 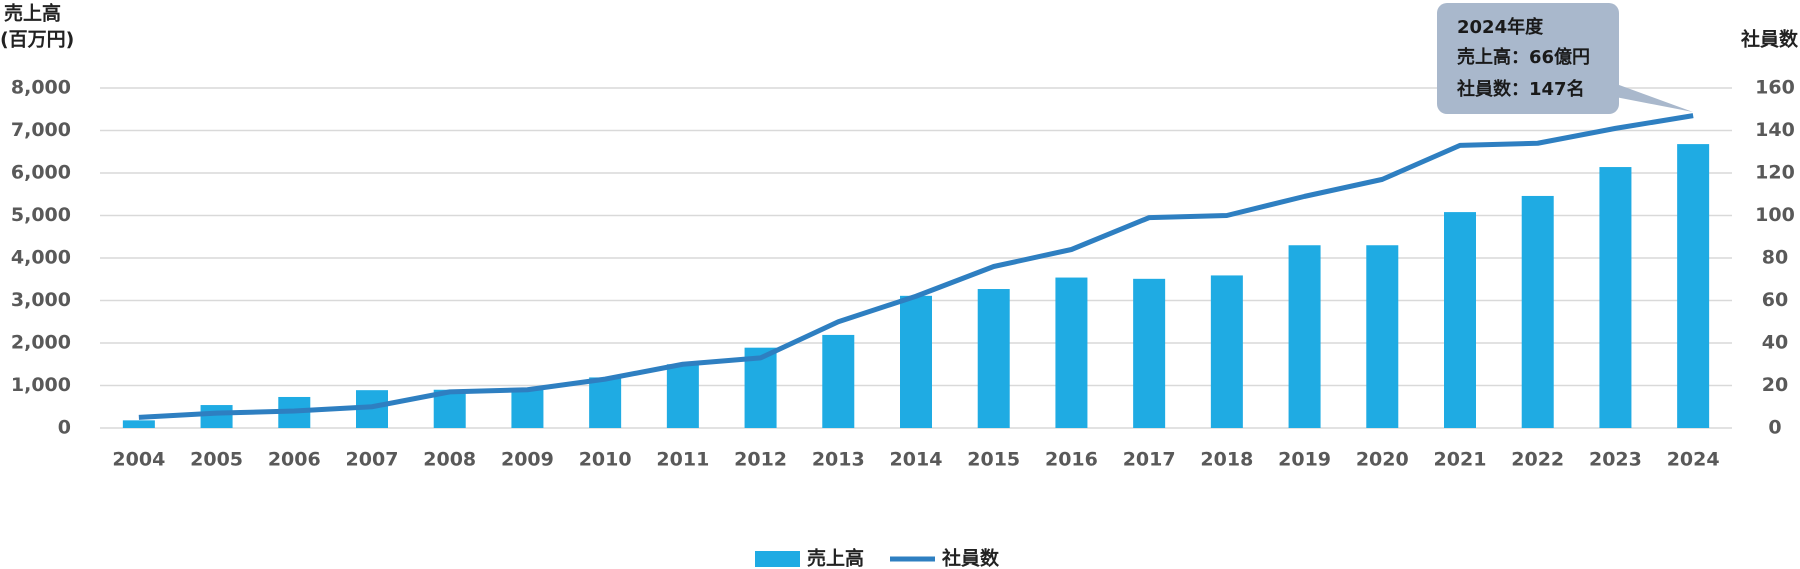 What do you see at coordinates (372, 460) in the screenshot?
I see `x-tick-label: 2007` at bounding box center [372, 460].